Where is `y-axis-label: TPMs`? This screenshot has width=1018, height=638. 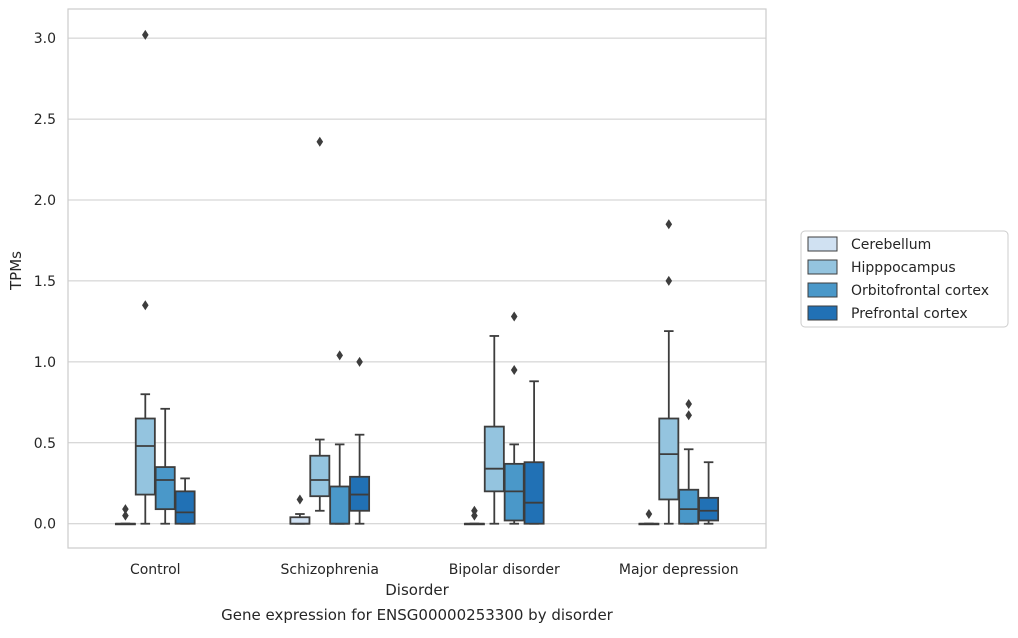 y-axis-label: TPMs is located at coordinates (16, 271).